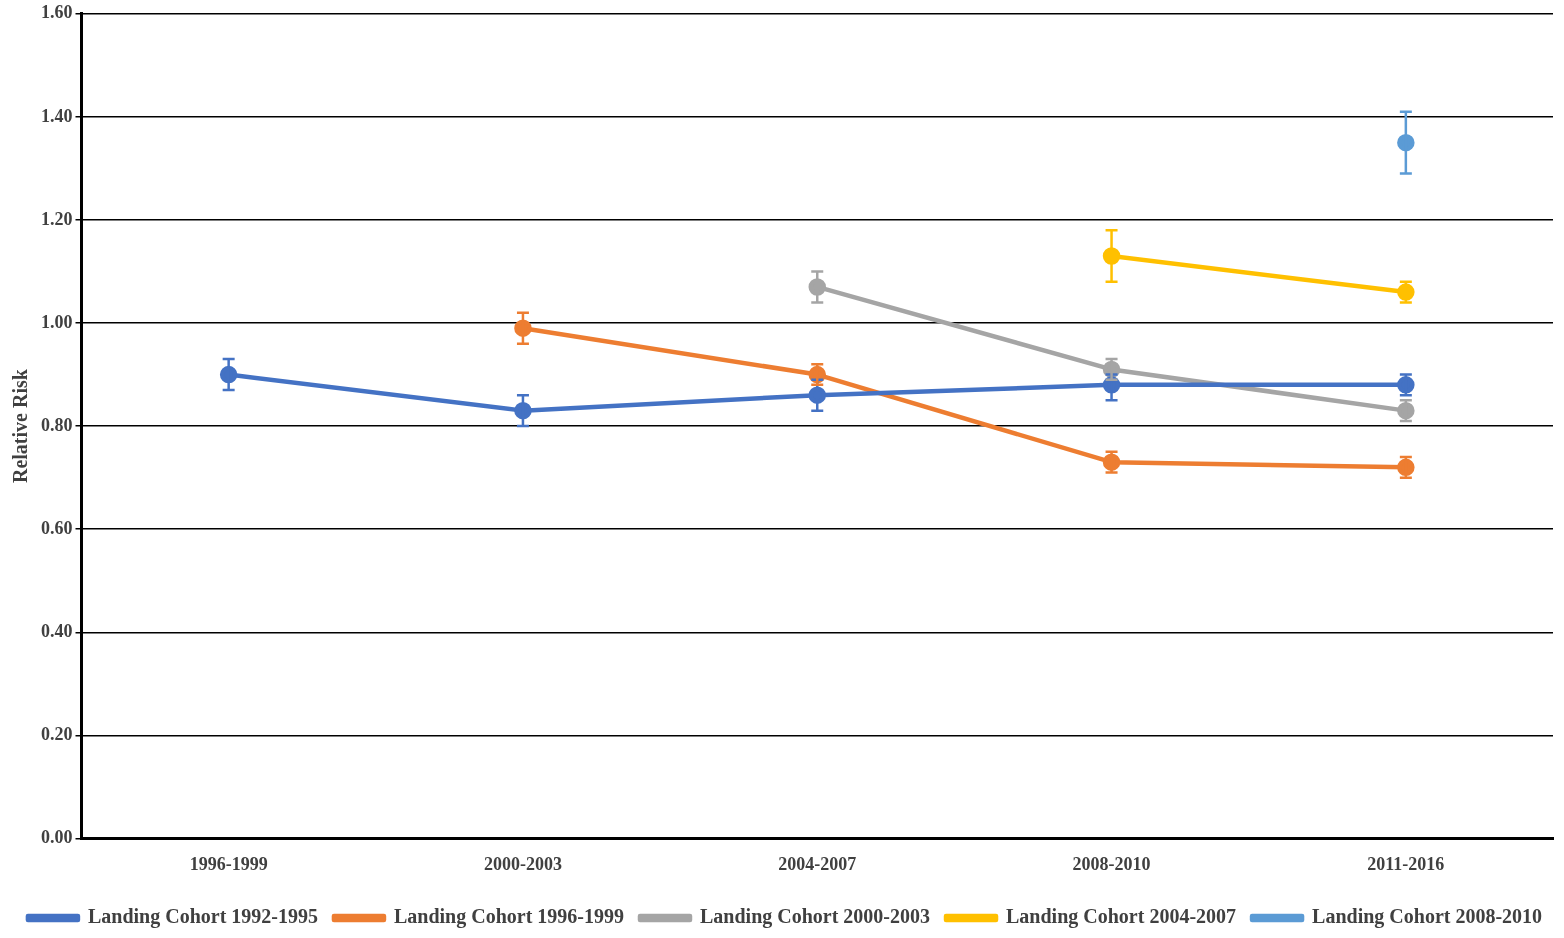 The height and width of the screenshot is (938, 1564). Describe the element at coordinates (1111, 863) in the screenshot. I see `x-tick-label: 2008-2010` at that location.